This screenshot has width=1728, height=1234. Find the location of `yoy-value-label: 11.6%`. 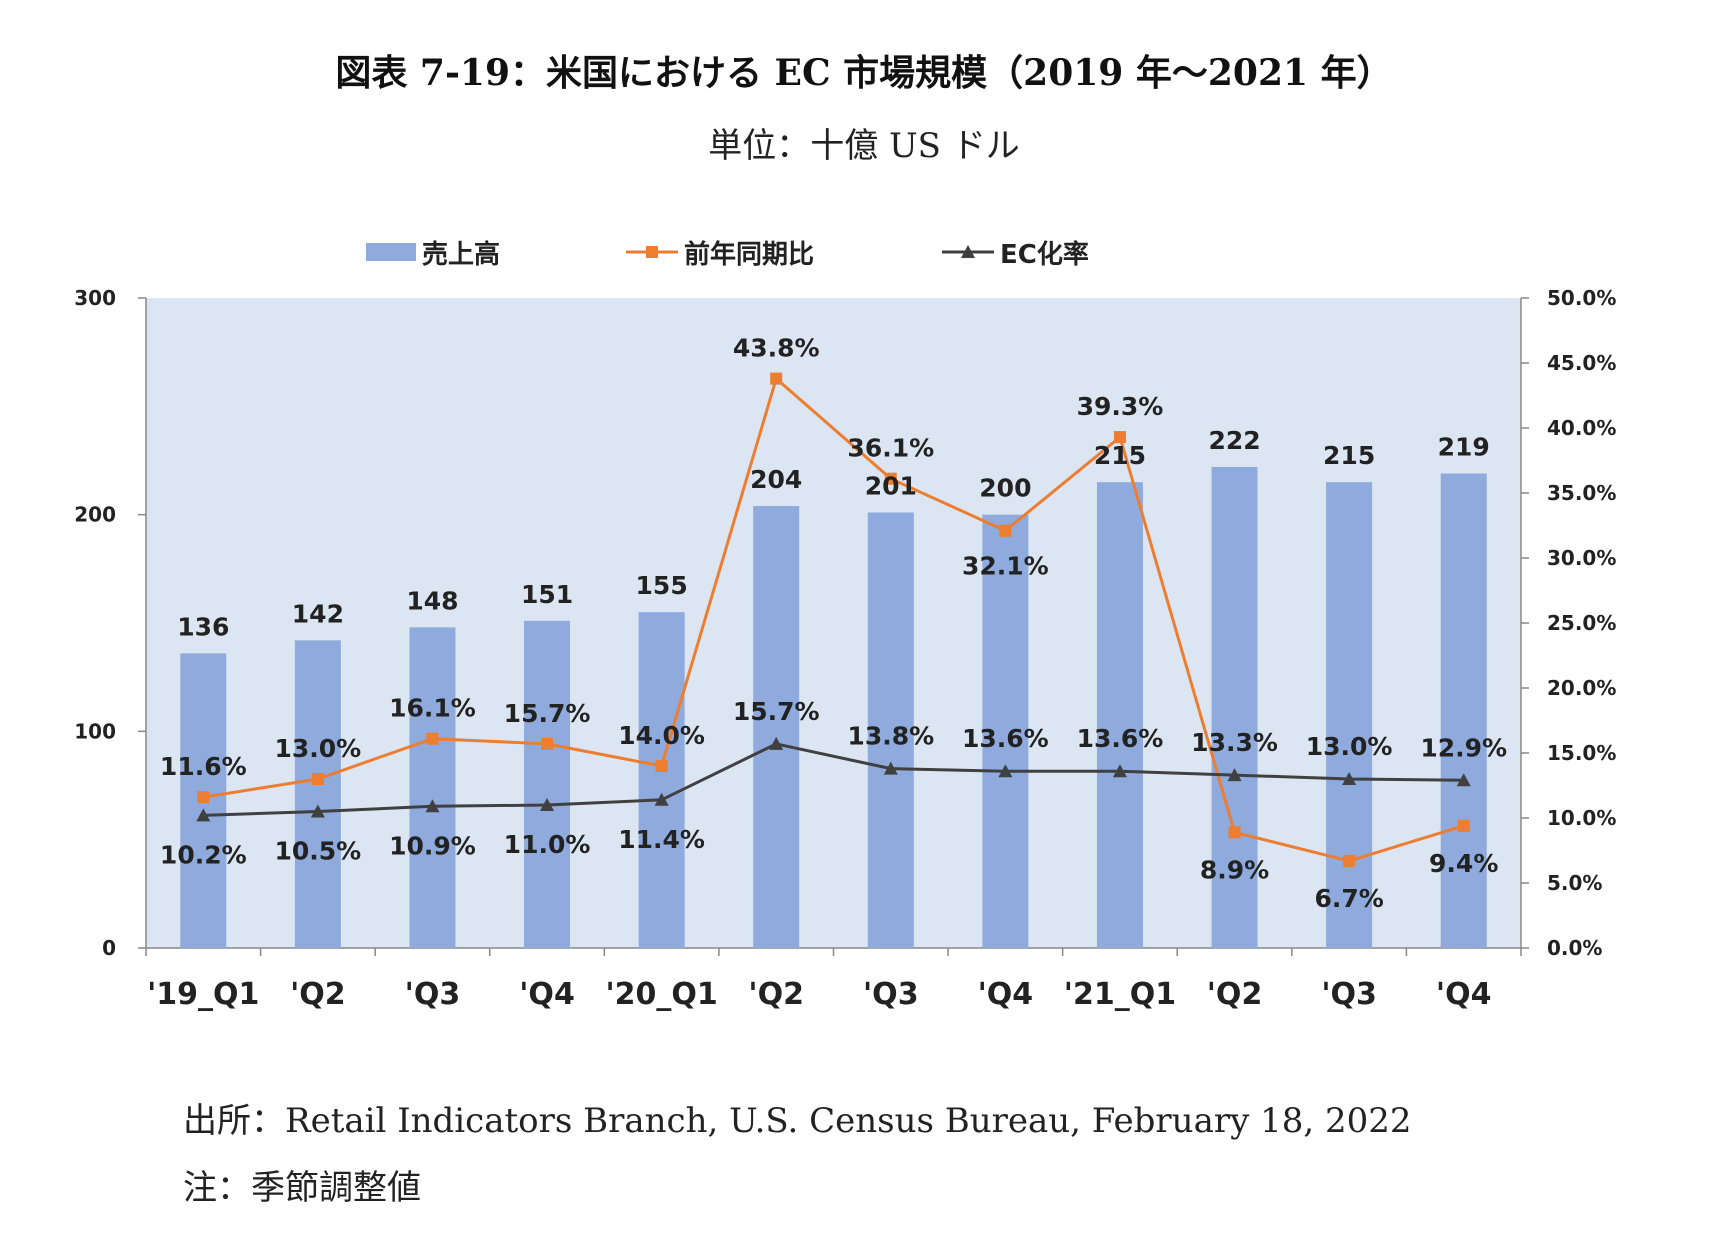

yoy-value-label: 11.6% is located at coordinates (203, 766).